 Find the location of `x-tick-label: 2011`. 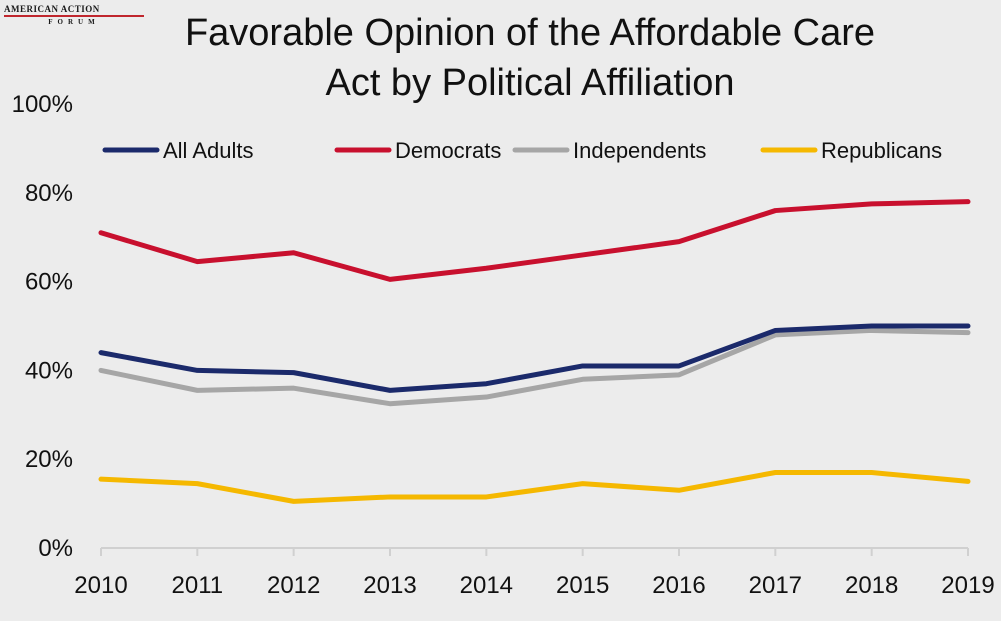

x-tick-label: 2011 is located at coordinates (198, 585).